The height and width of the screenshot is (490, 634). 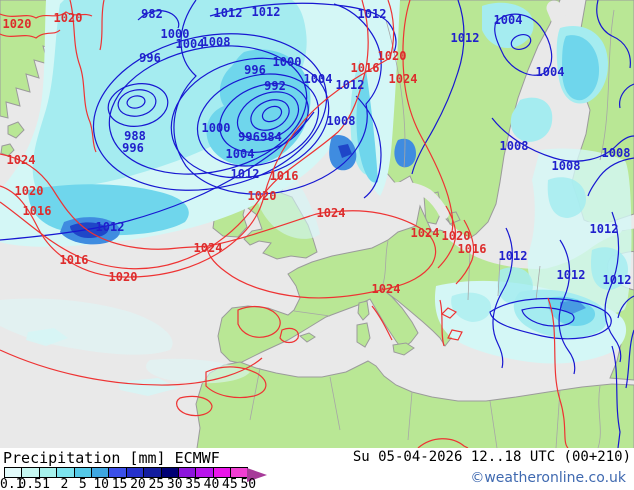 I want to click on pressure-label: 992, so click(x=275, y=86).